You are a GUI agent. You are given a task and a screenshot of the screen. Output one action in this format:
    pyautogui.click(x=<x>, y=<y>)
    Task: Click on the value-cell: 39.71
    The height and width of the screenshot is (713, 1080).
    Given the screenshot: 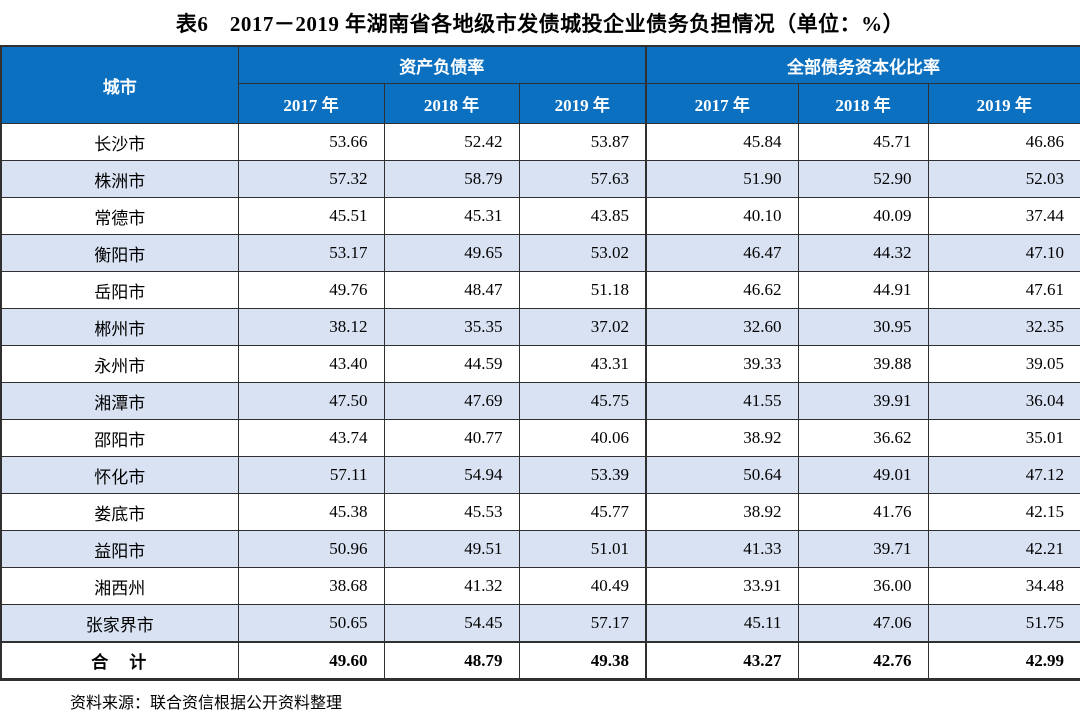 What is the action you would take?
    pyautogui.click(x=863, y=549)
    